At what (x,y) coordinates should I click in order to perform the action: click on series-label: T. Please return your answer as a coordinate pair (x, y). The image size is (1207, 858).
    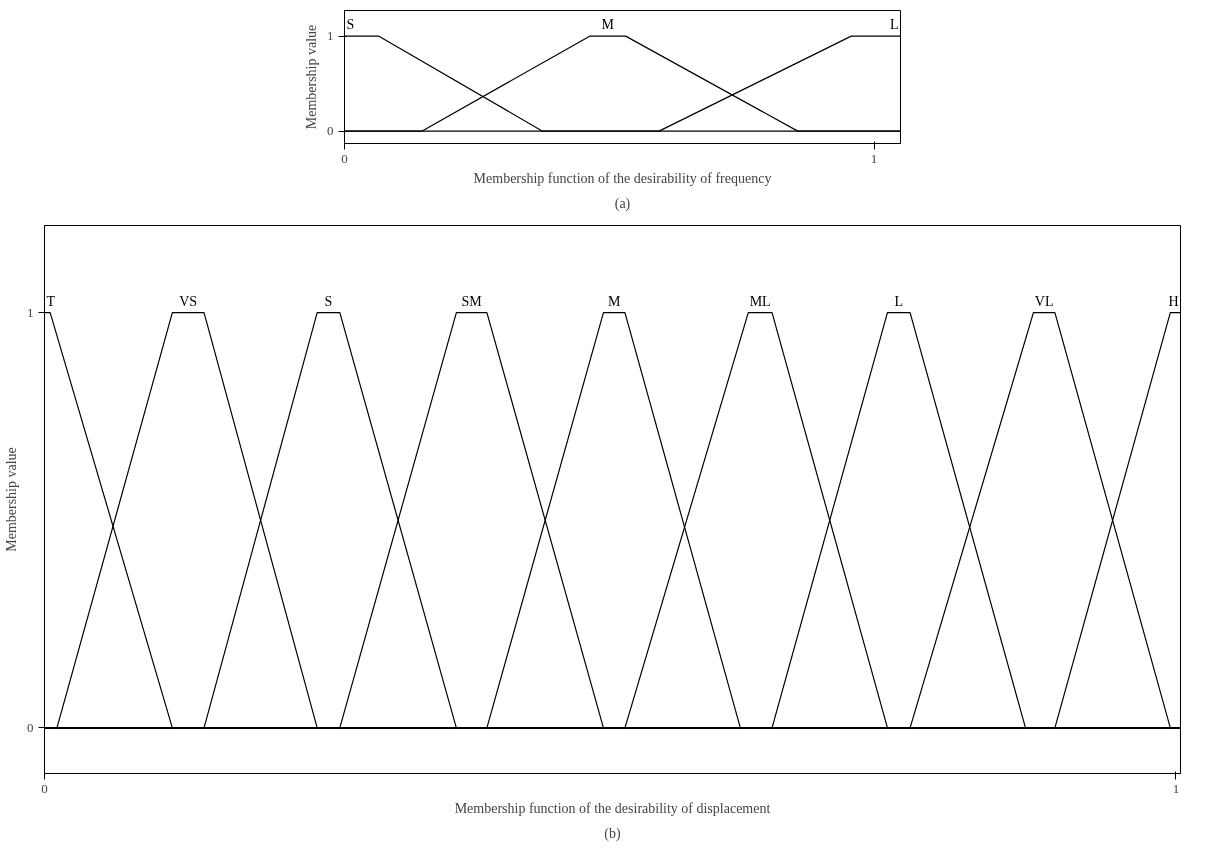
    Looking at the image, I should click on (51, 301).